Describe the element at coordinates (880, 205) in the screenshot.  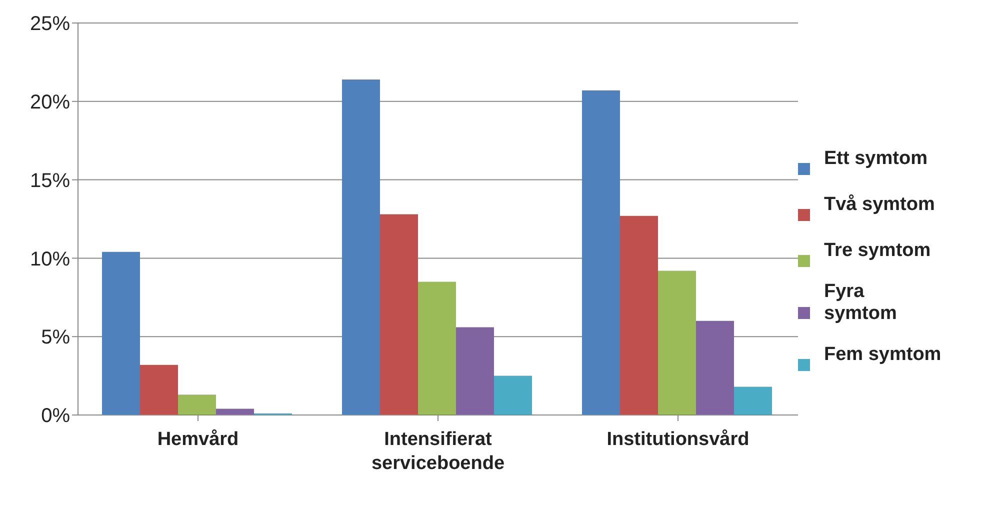
I see `legend-label: Två symtom` at that location.